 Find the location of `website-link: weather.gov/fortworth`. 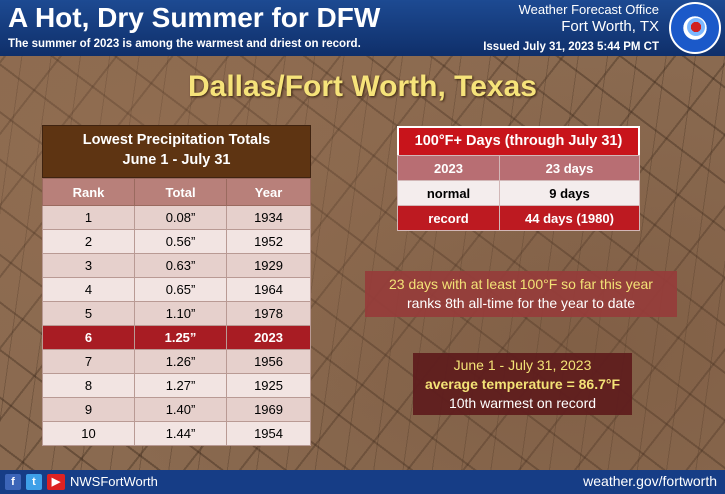

website-link: weather.gov/fortworth is located at coordinates (650, 481).